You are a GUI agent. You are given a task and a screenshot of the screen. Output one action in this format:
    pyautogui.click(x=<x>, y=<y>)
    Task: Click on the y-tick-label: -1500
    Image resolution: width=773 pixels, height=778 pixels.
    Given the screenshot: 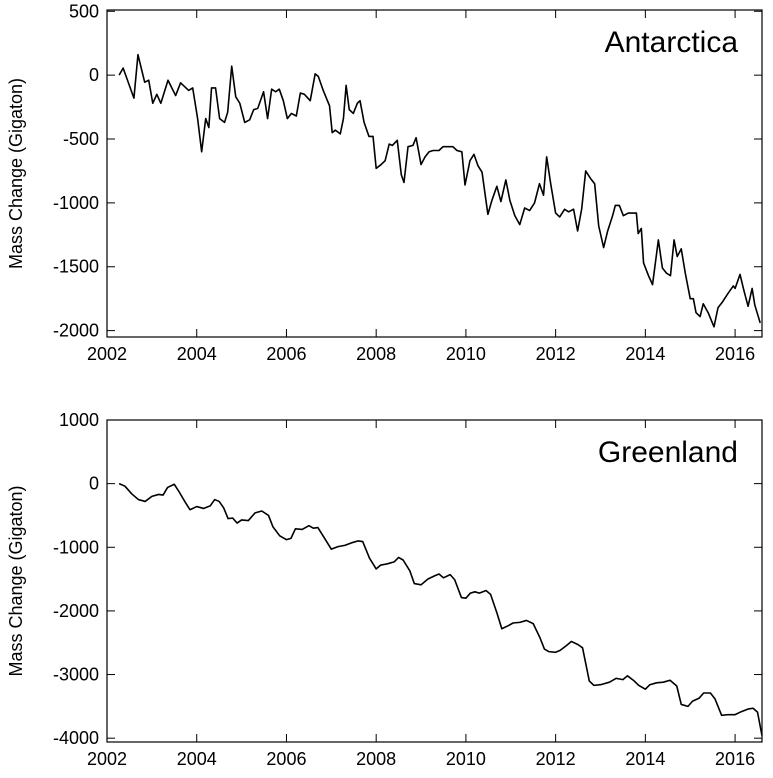 What is the action you would take?
    pyautogui.click(x=76, y=267)
    